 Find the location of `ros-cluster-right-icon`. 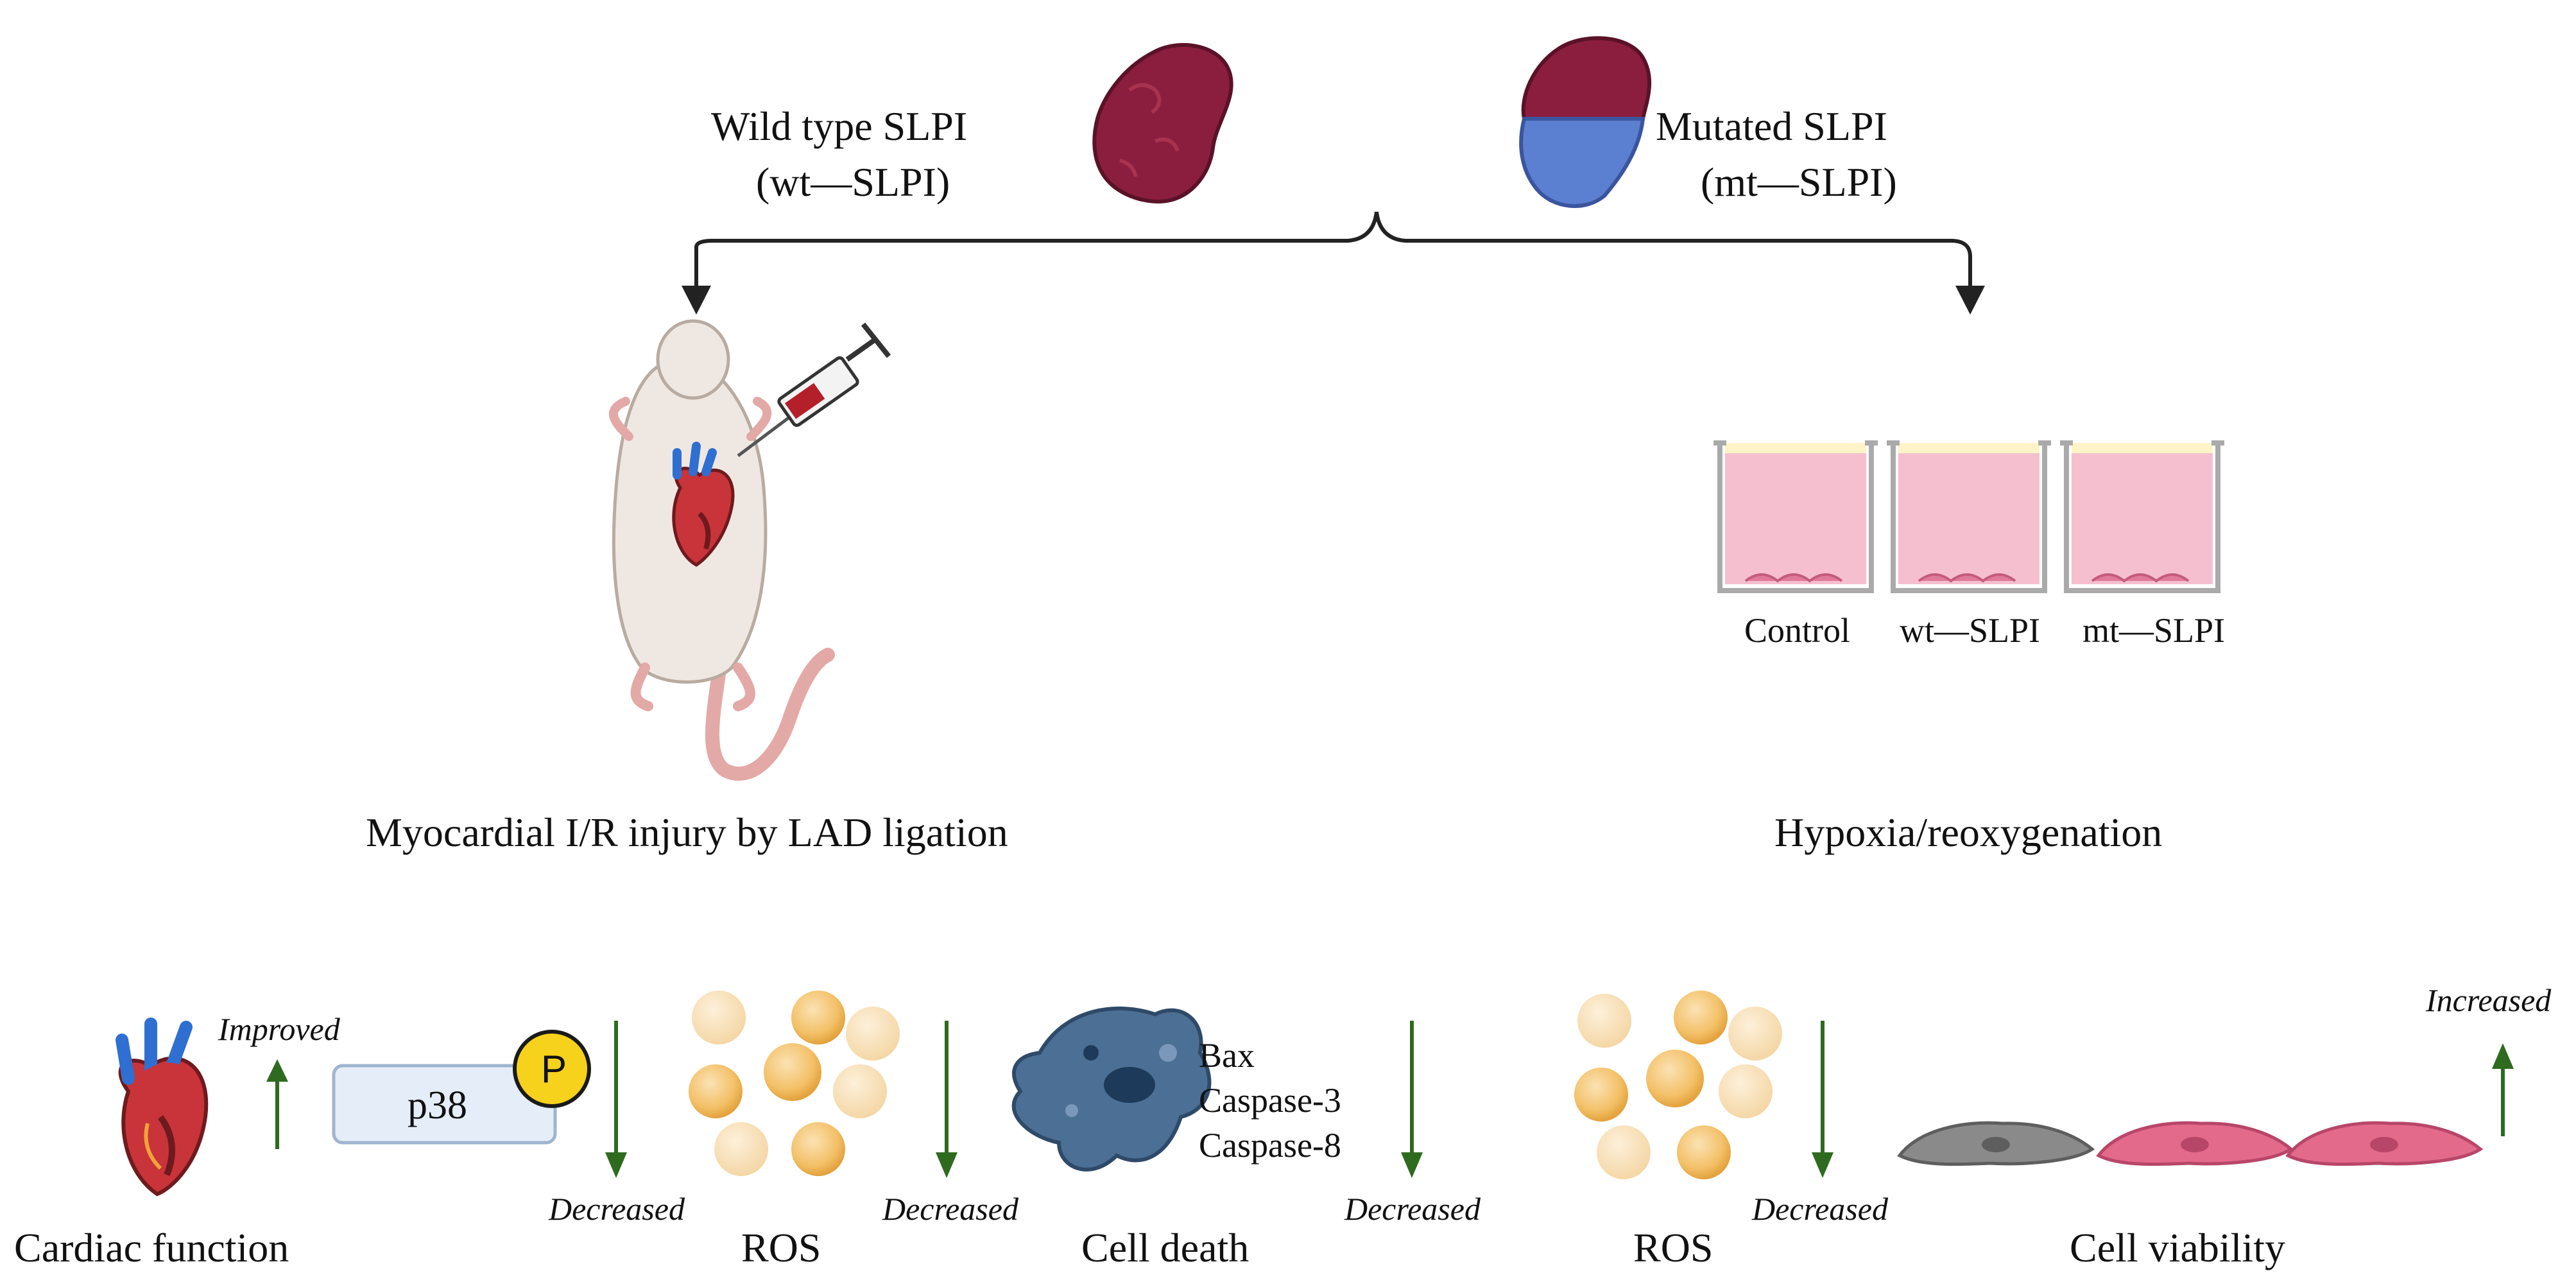

ros-cluster-right-icon is located at coordinates (1678, 1085).